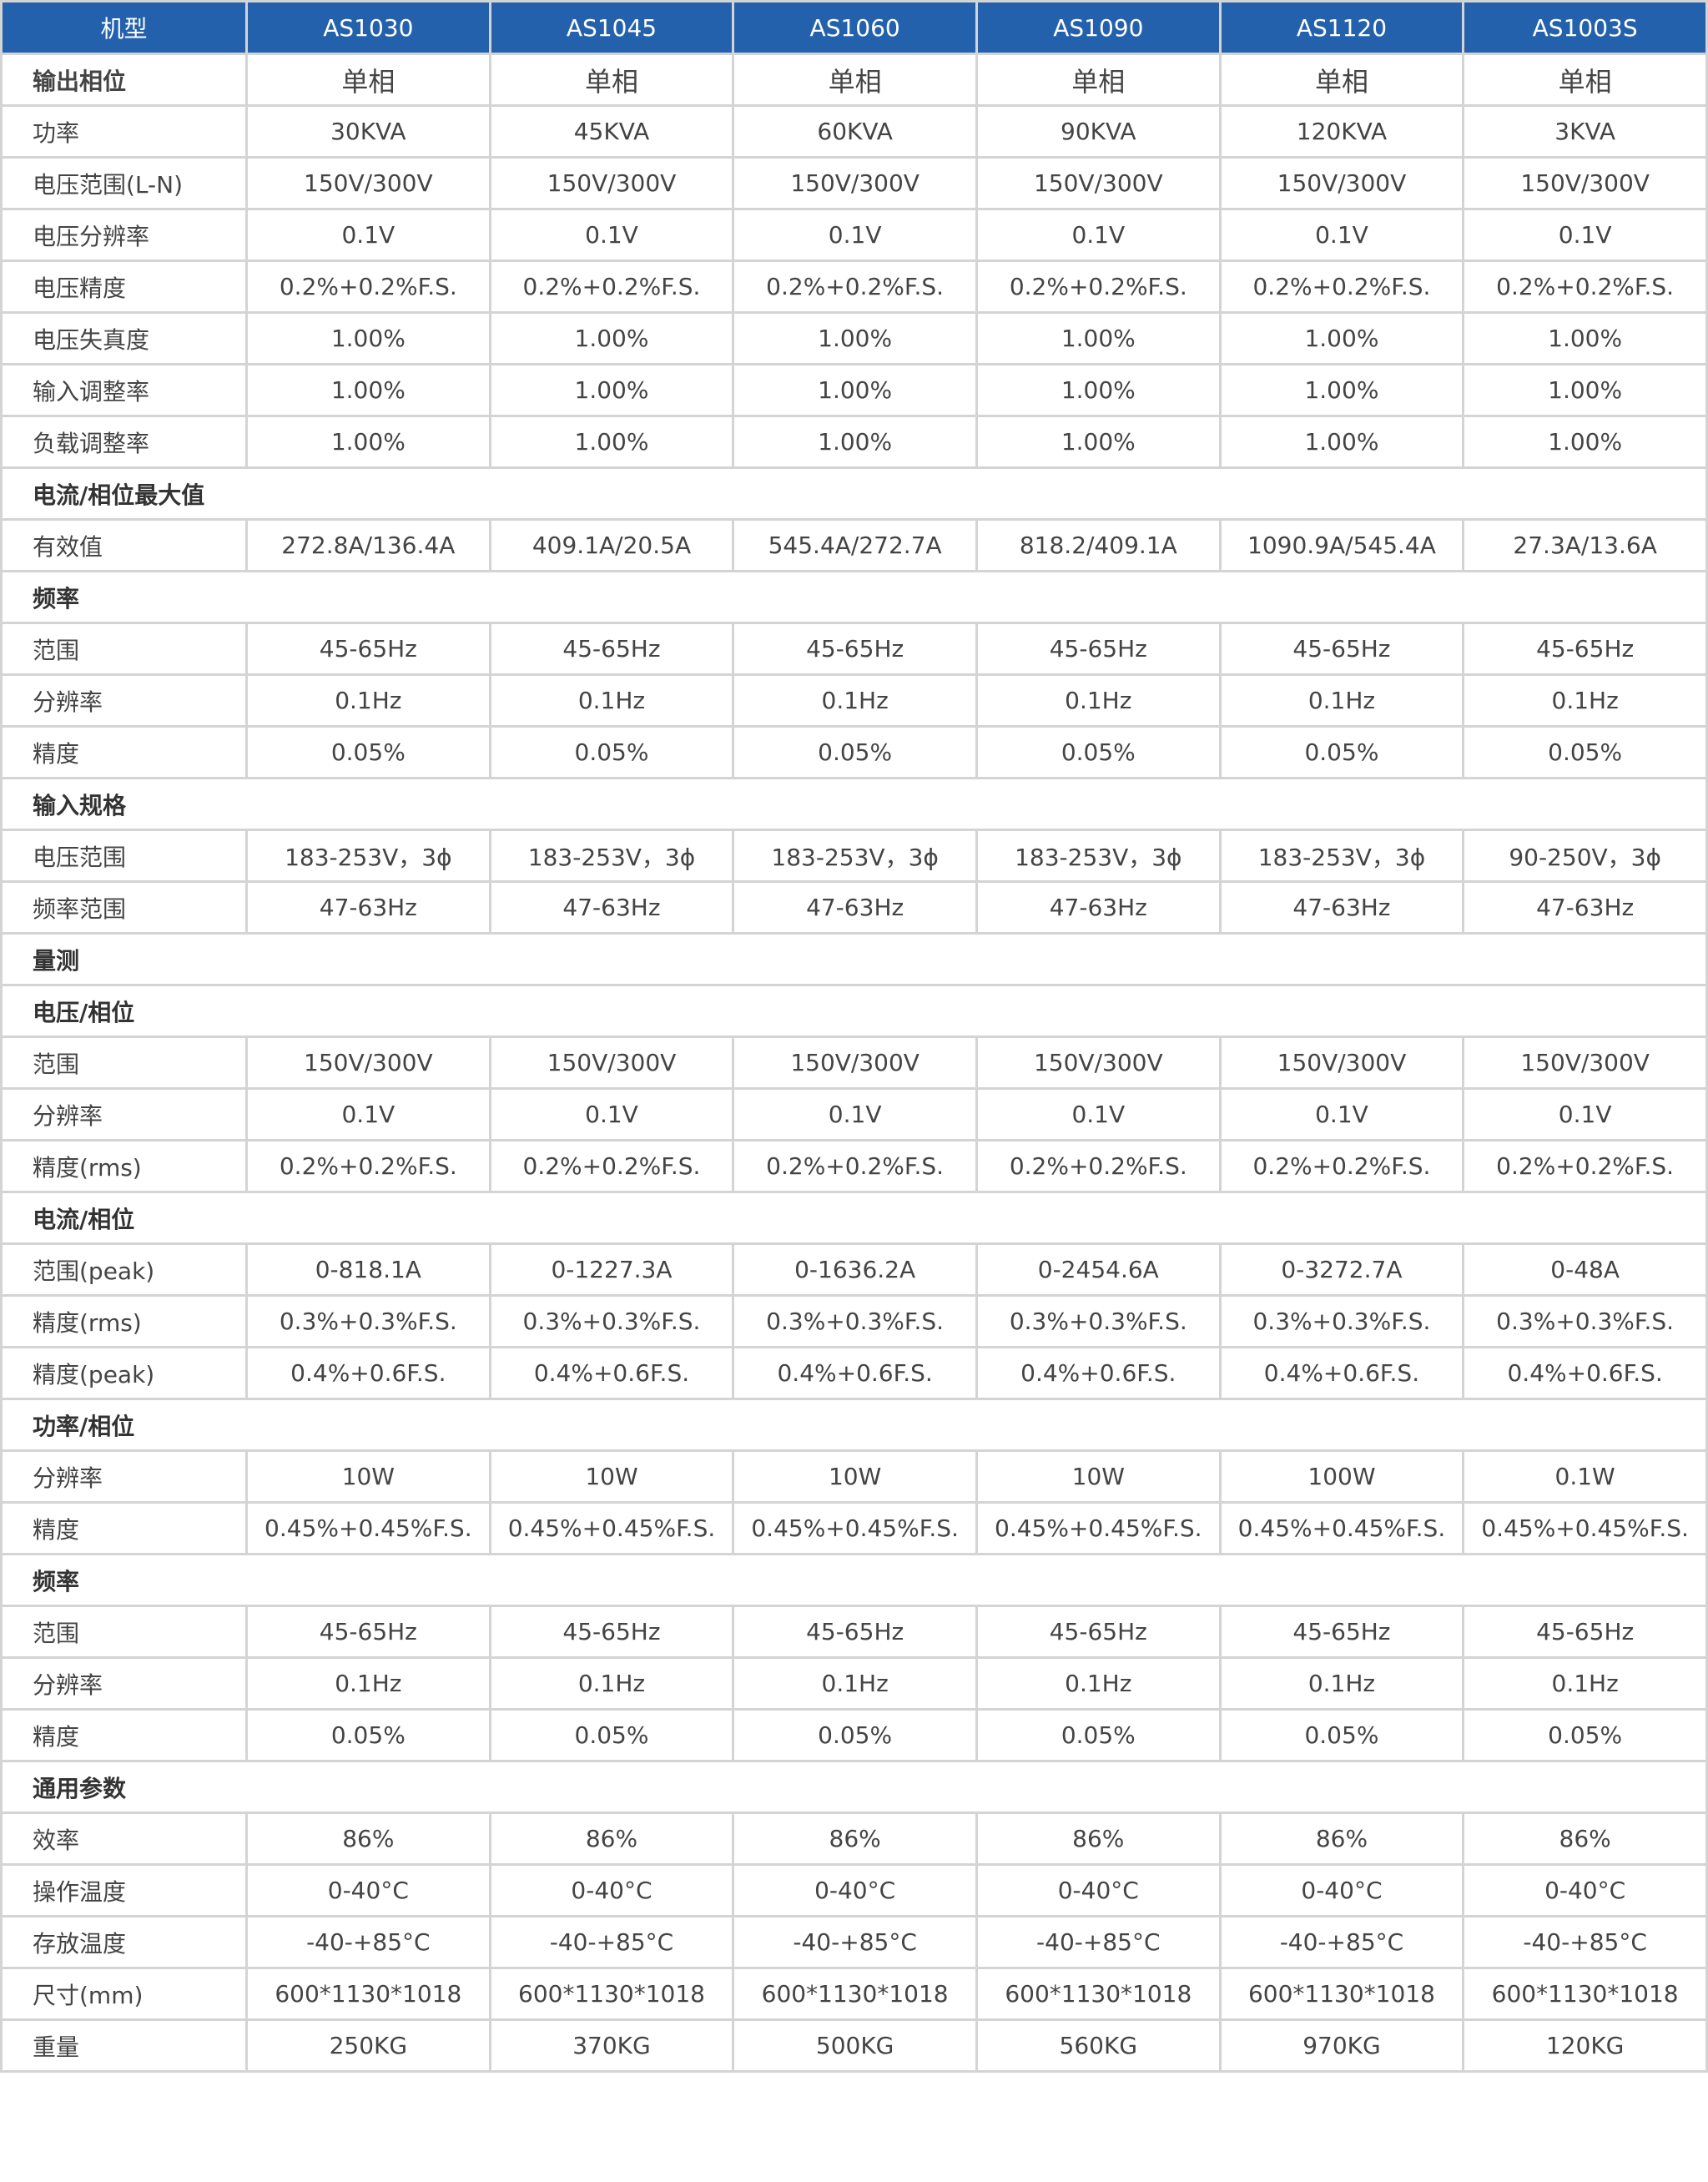  What do you see at coordinates (124, 27) in the screenshot?
I see `header-model-label: 机型` at bounding box center [124, 27].